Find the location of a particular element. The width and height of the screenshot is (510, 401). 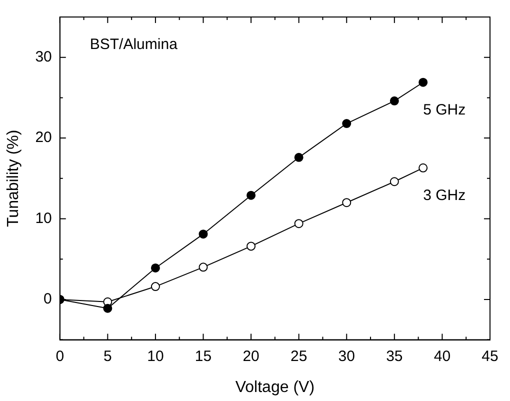

x-tick-label: 5 is located at coordinates (108, 356).